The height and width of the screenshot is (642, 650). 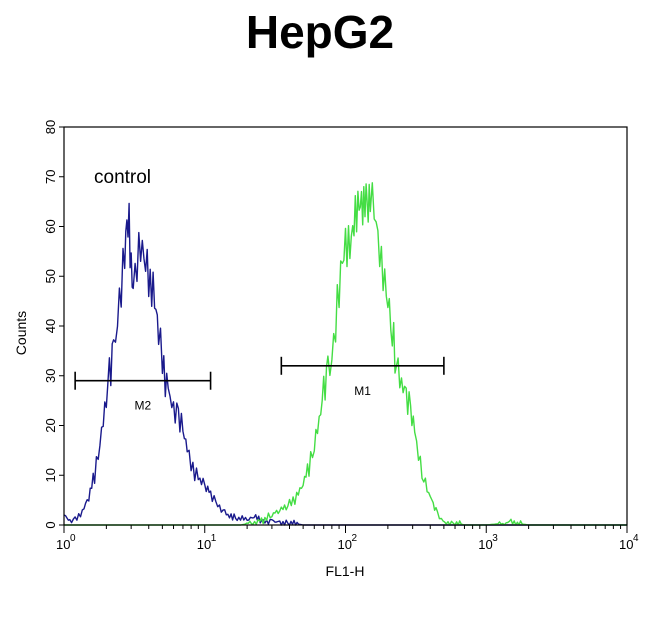 I want to click on gate-label: M2, so click(x=143, y=406).